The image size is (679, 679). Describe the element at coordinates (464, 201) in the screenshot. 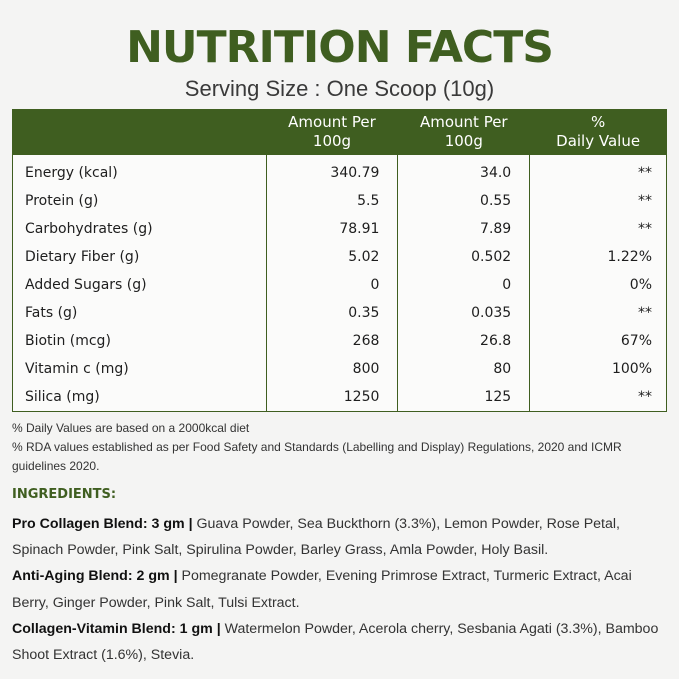

I see `amount-per-serving: 0.55` at that location.